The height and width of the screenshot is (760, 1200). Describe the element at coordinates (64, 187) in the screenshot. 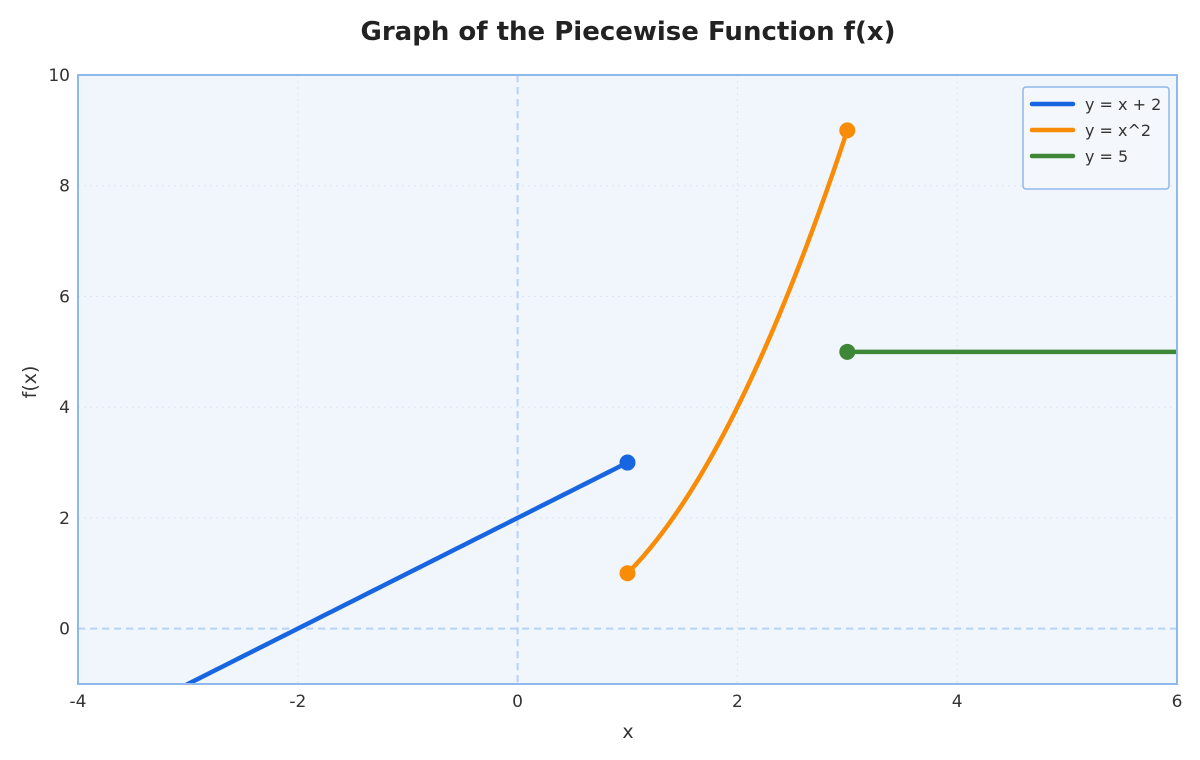

I see `y-tick-label: 8` at that location.